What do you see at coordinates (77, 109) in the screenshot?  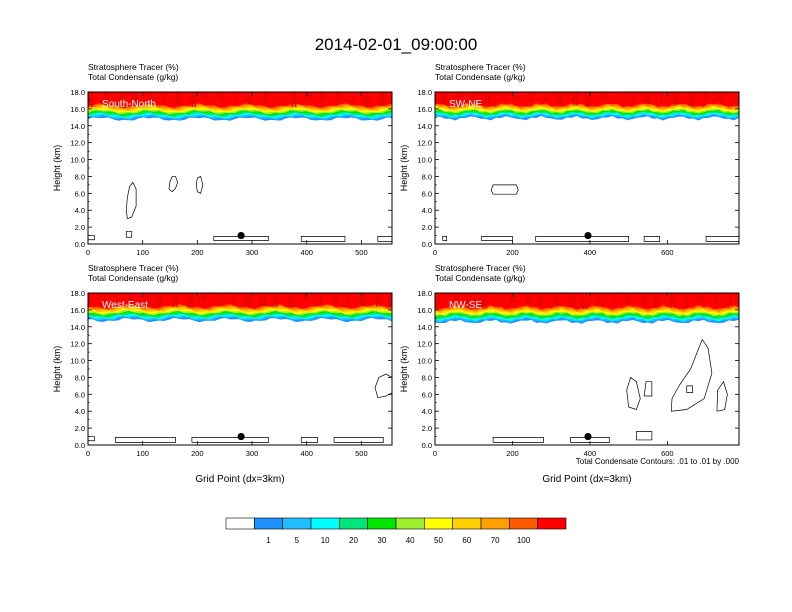 I see `y-tick-label: 16.0` at bounding box center [77, 109].